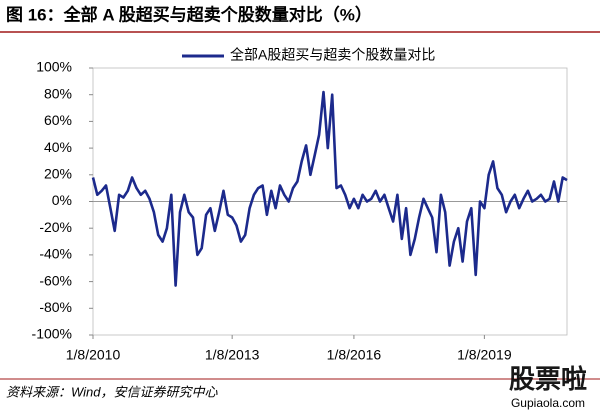 This screenshot has width=600, height=414. I want to click on y-tick-label: 0%, so click(62, 200).